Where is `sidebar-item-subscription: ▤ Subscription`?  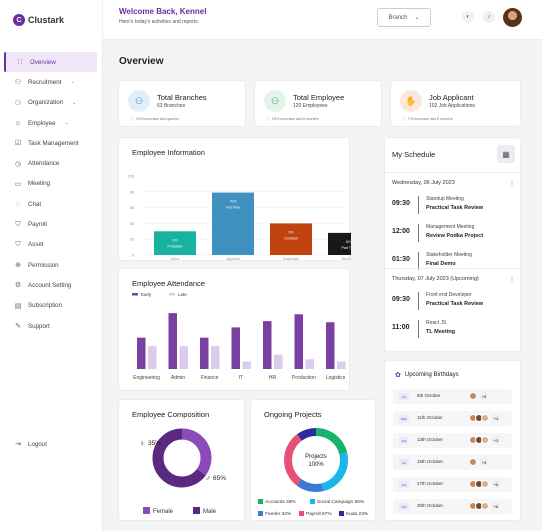
sidebar-item-subscription: ▤ Subscription is located at coordinates (50, 306).